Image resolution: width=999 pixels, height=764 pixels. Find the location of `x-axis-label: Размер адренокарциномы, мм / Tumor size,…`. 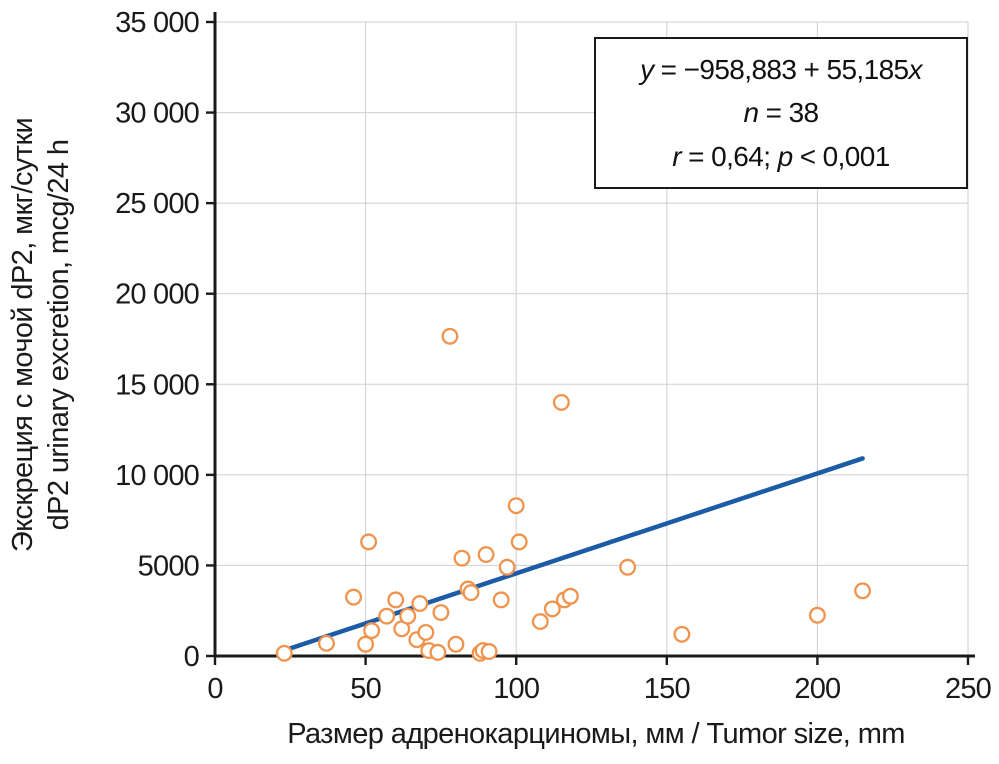

x-axis-label: Размер адренокарциномы, мм / Tumor size,… is located at coordinates (596, 734).